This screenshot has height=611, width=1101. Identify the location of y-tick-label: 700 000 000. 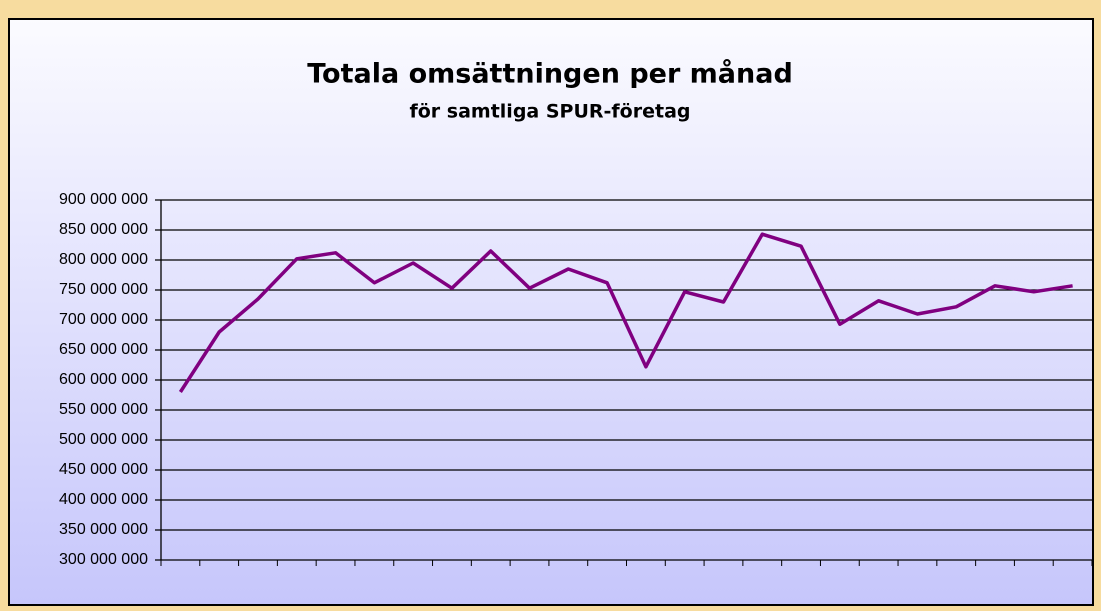
(103, 319).